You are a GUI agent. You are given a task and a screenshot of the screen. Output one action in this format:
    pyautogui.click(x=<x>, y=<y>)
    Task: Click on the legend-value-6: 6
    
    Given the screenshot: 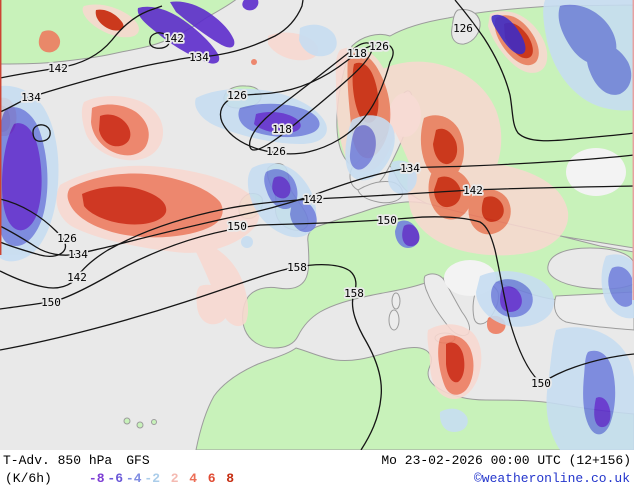 What is the action you would take?
    pyautogui.click(x=211, y=478)
    